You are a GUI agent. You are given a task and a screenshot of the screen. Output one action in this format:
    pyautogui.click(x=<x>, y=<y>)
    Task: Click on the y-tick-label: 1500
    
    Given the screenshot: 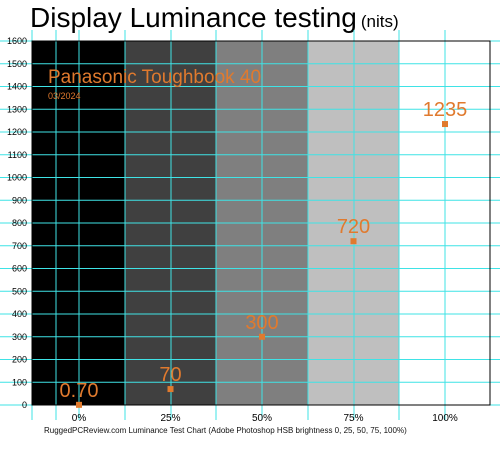 What is the action you would take?
    pyautogui.click(x=17, y=64)
    